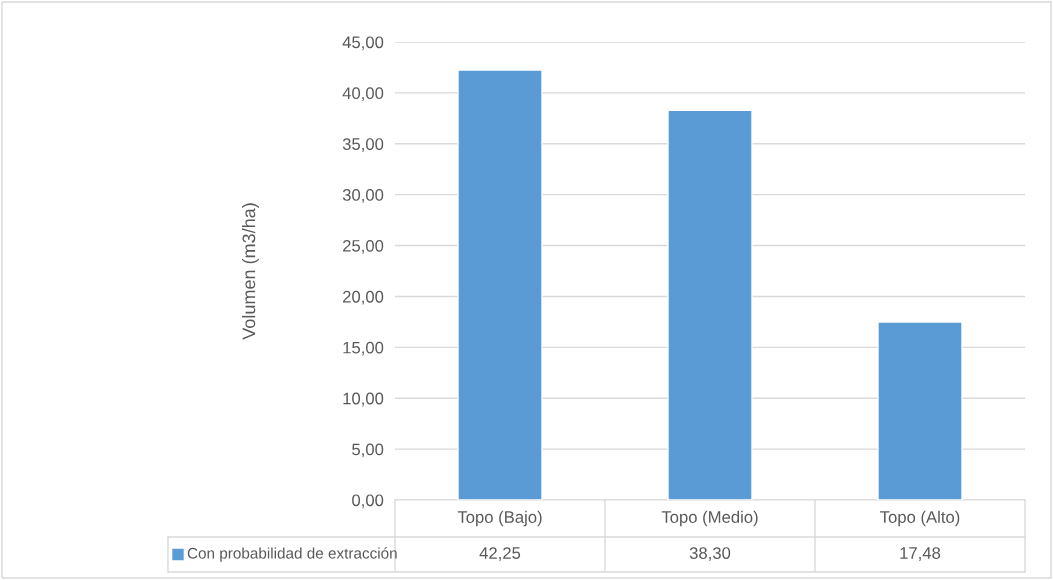 The image size is (1053, 580). I want to click on y-tick-label: 25,00, so click(363, 246).